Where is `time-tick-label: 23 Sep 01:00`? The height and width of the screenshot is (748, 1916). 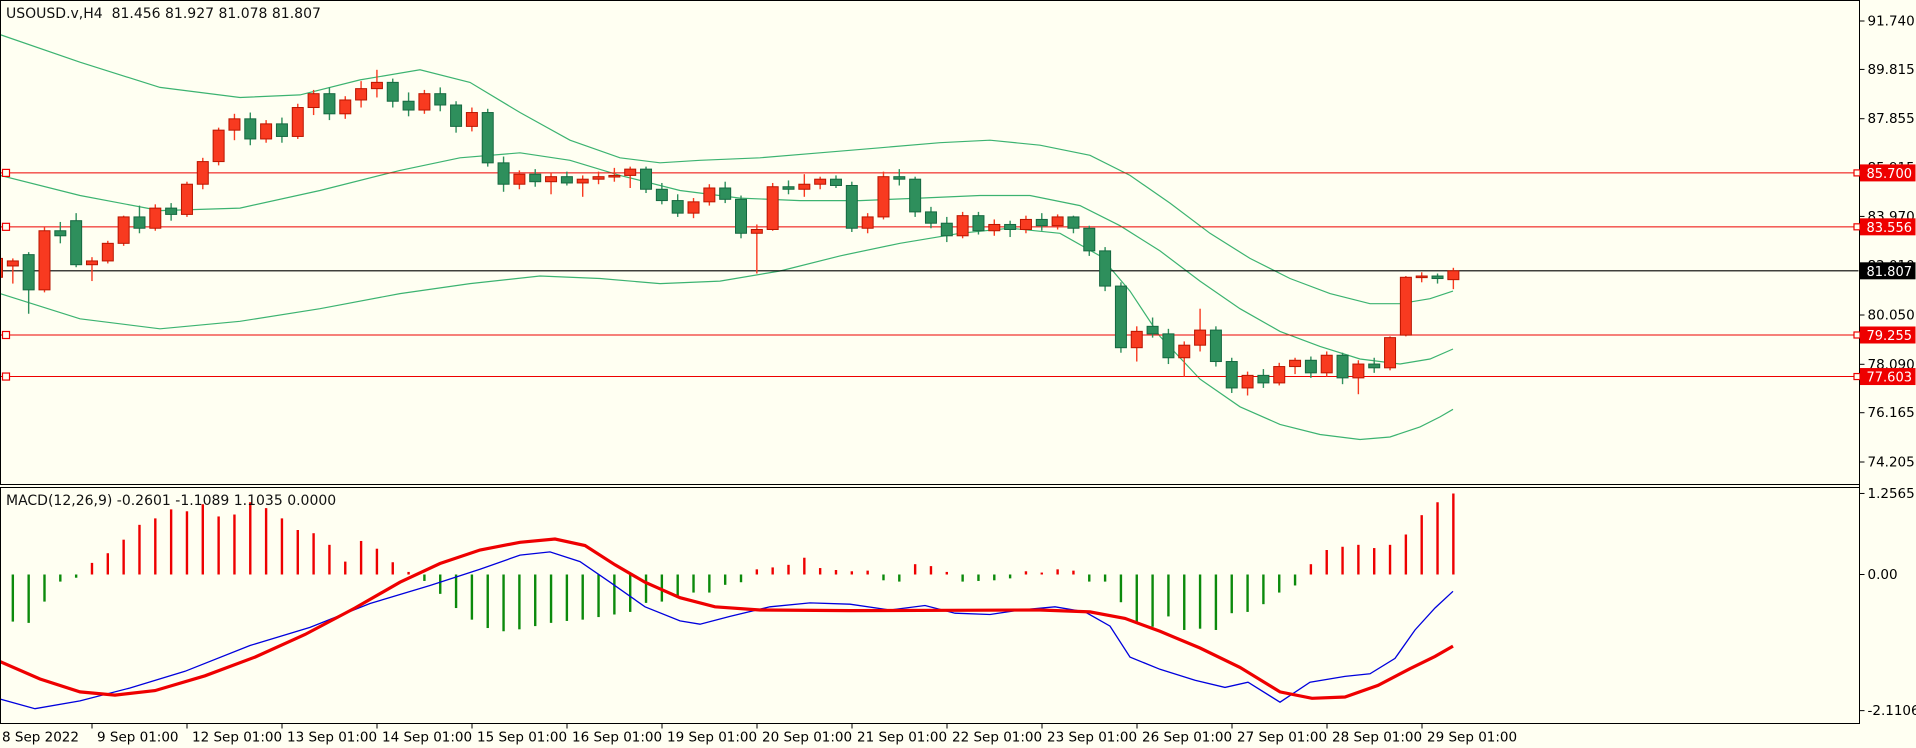 time-tick-label: 23 Sep 01:00 is located at coordinates (1092, 738).